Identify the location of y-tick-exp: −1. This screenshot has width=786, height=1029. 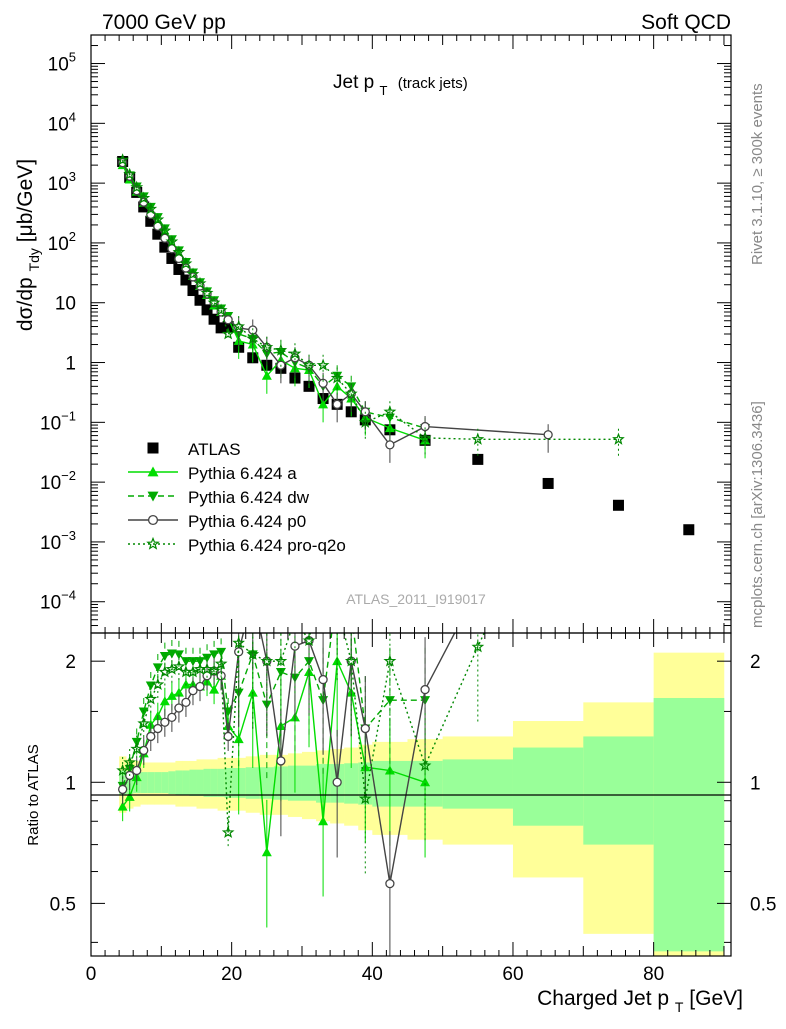
(68, 415).